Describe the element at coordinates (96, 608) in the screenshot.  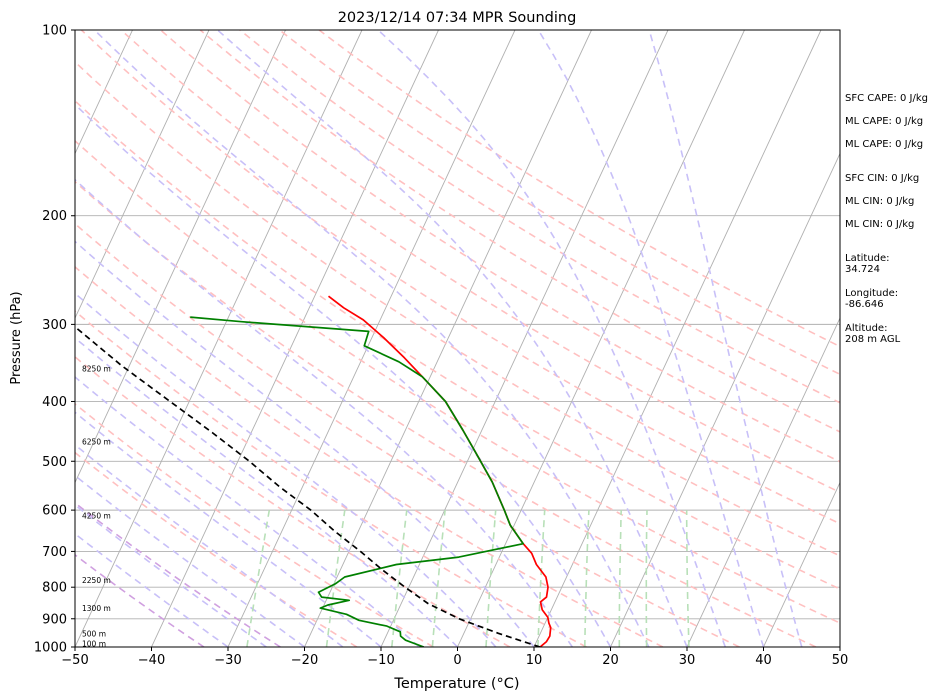
I see `height-label: 1300 m` at that location.